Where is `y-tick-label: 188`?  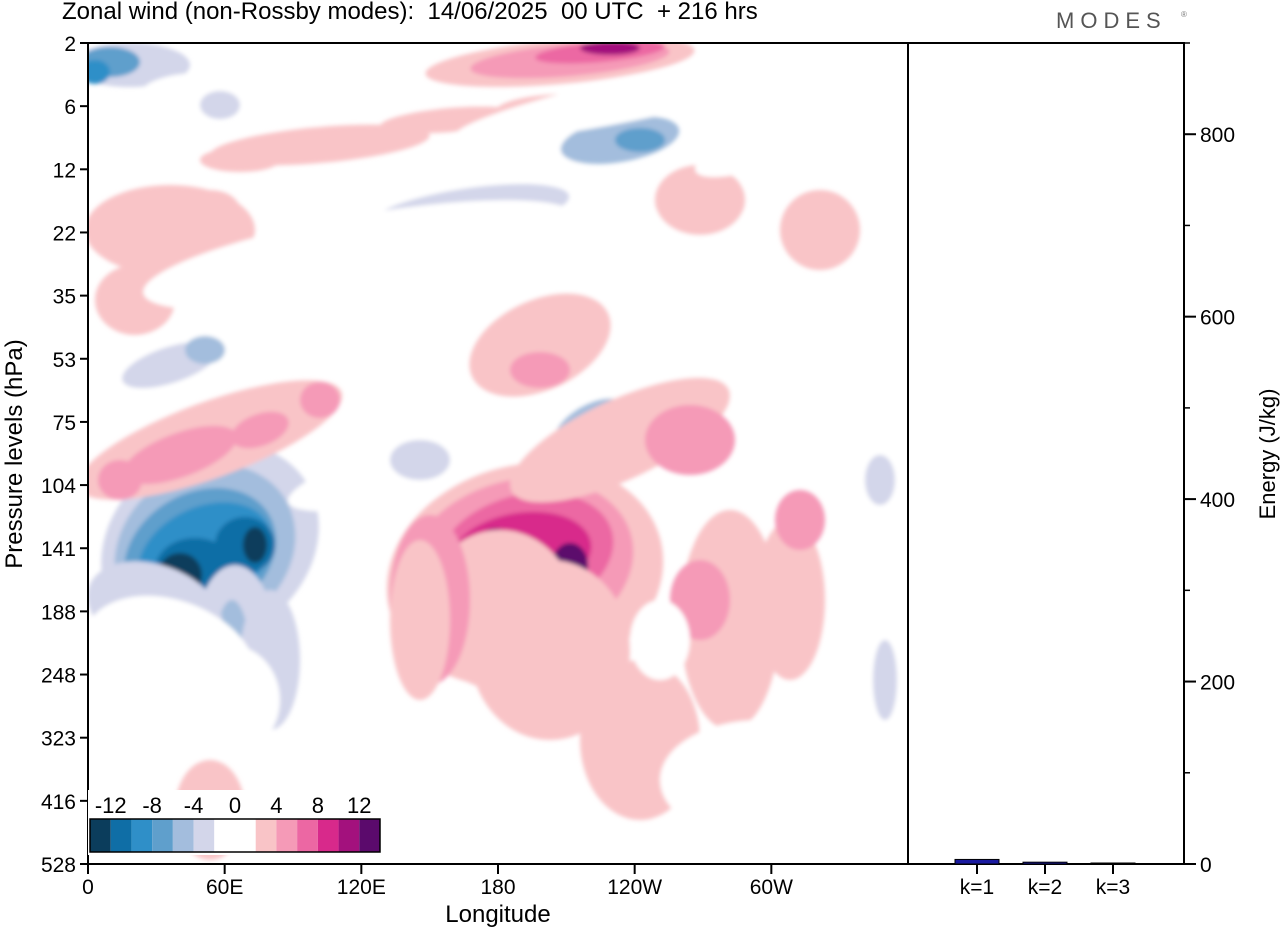
y-tick-label: 188 is located at coordinates (58, 612).